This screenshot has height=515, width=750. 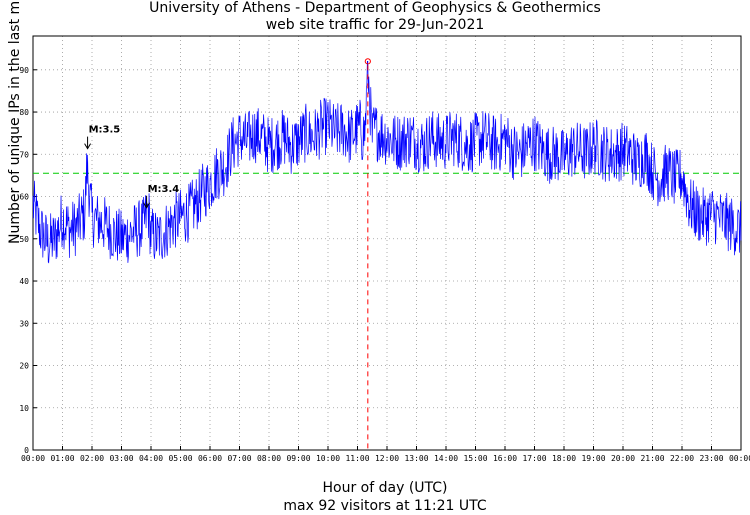 What do you see at coordinates (475, 458) in the screenshot?
I see `x-tick-label: 15:00` at bounding box center [475, 458].